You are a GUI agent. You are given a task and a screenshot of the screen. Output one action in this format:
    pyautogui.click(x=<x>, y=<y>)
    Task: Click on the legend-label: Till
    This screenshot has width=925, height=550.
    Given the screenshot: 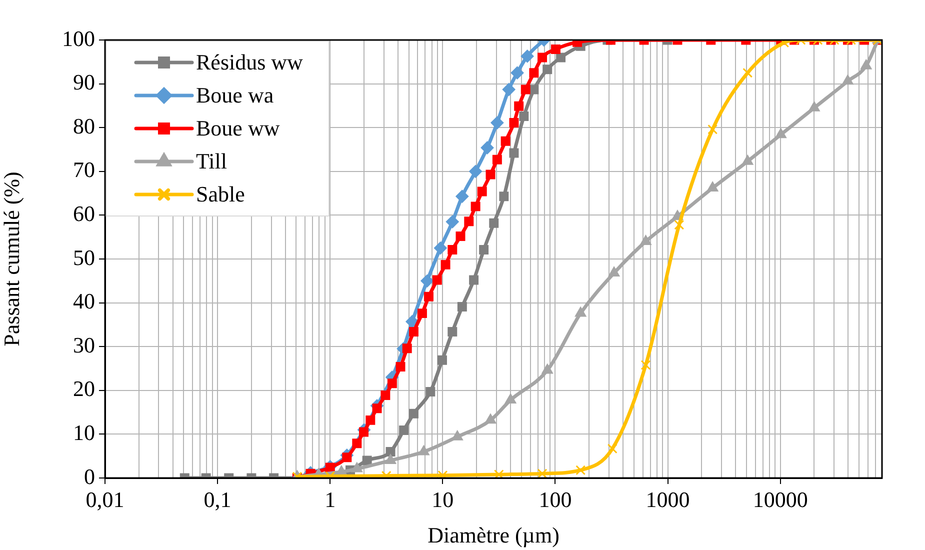 What is the action you would take?
    pyautogui.click(x=212, y=161)
    